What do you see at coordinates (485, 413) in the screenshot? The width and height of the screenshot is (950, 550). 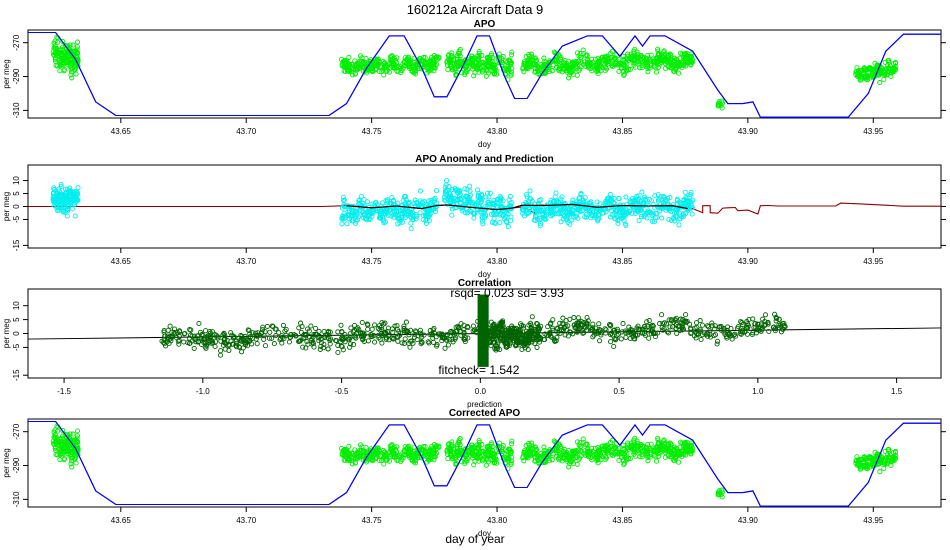 I see `panel-title: Corrected APO` at bounding box center [485, 413].